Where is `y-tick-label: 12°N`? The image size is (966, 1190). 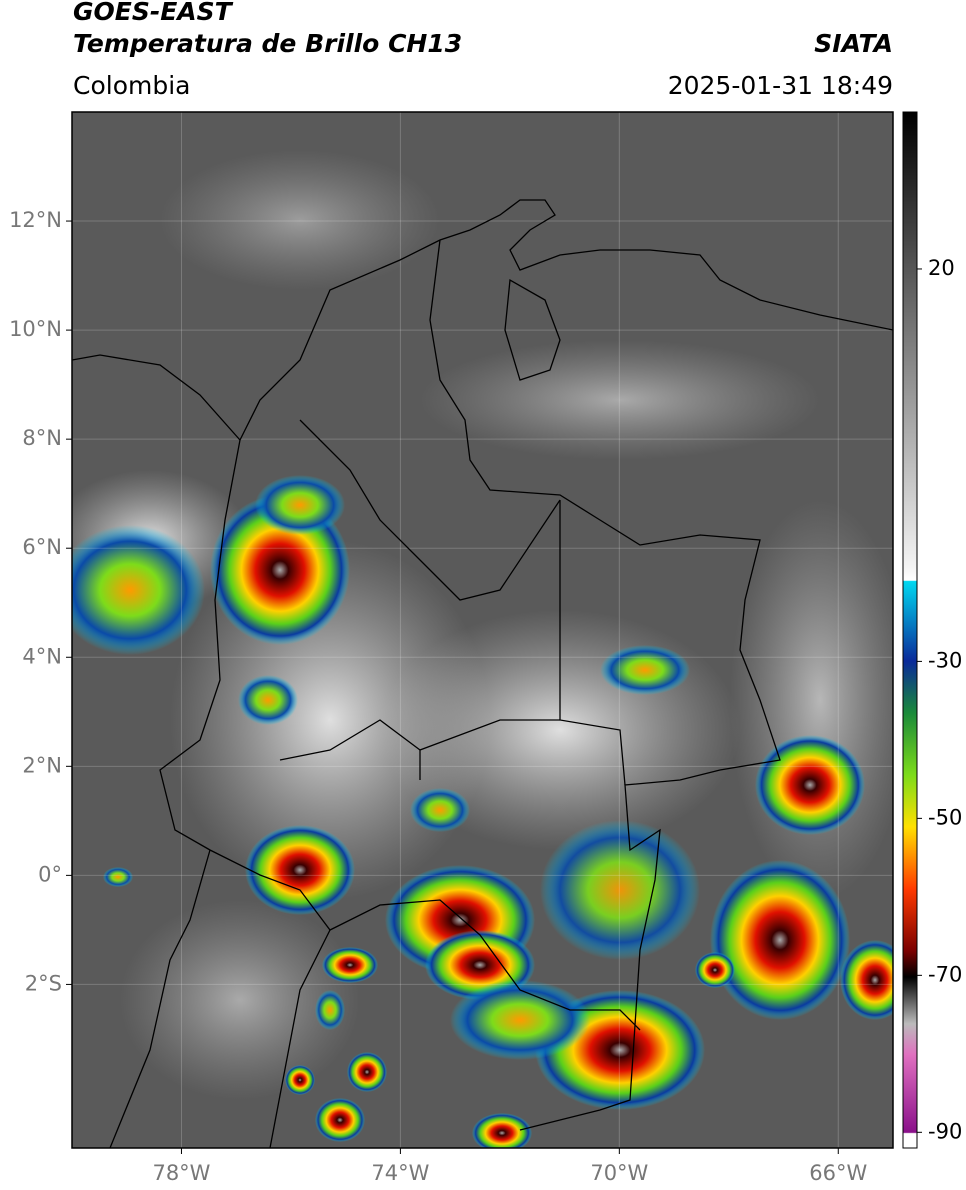
y-tick-label: 12°N is located at coordinates (35, 220).